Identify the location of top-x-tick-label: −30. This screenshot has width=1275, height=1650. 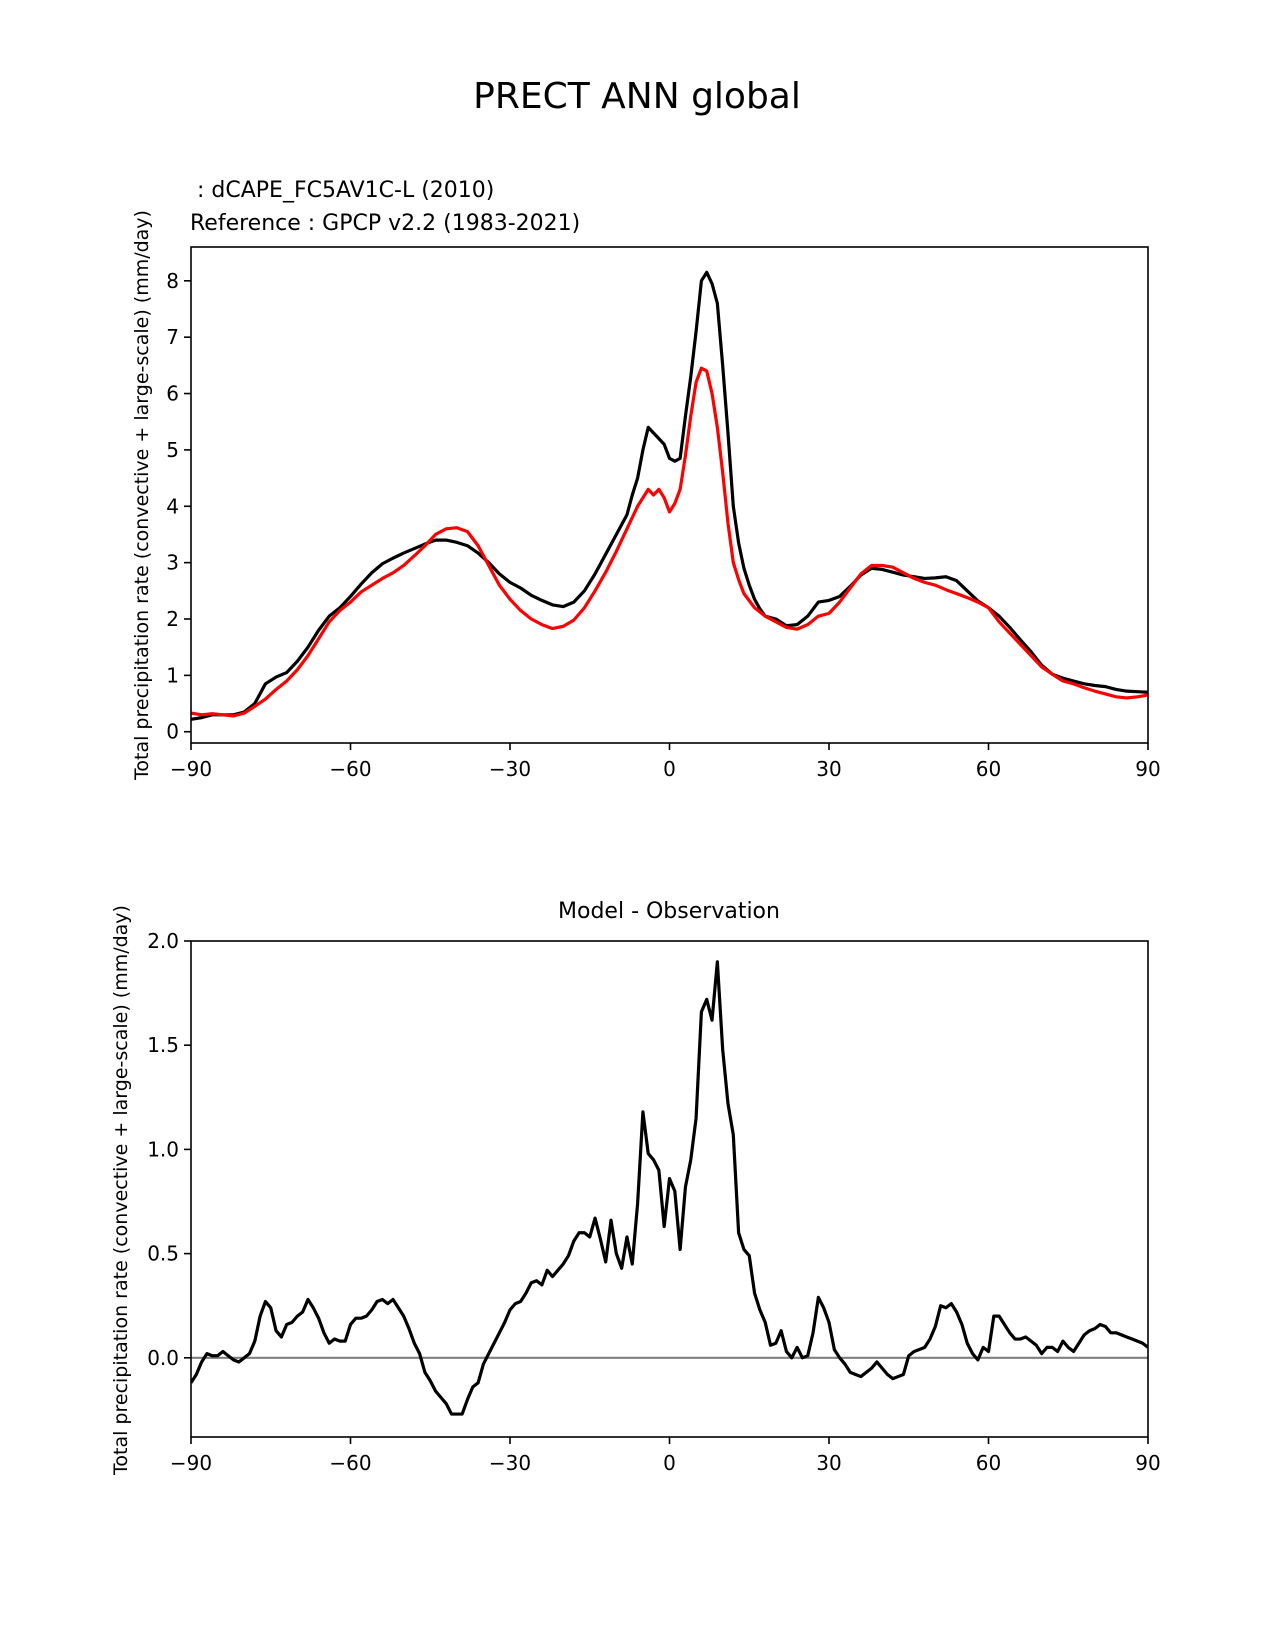
(510, 769).